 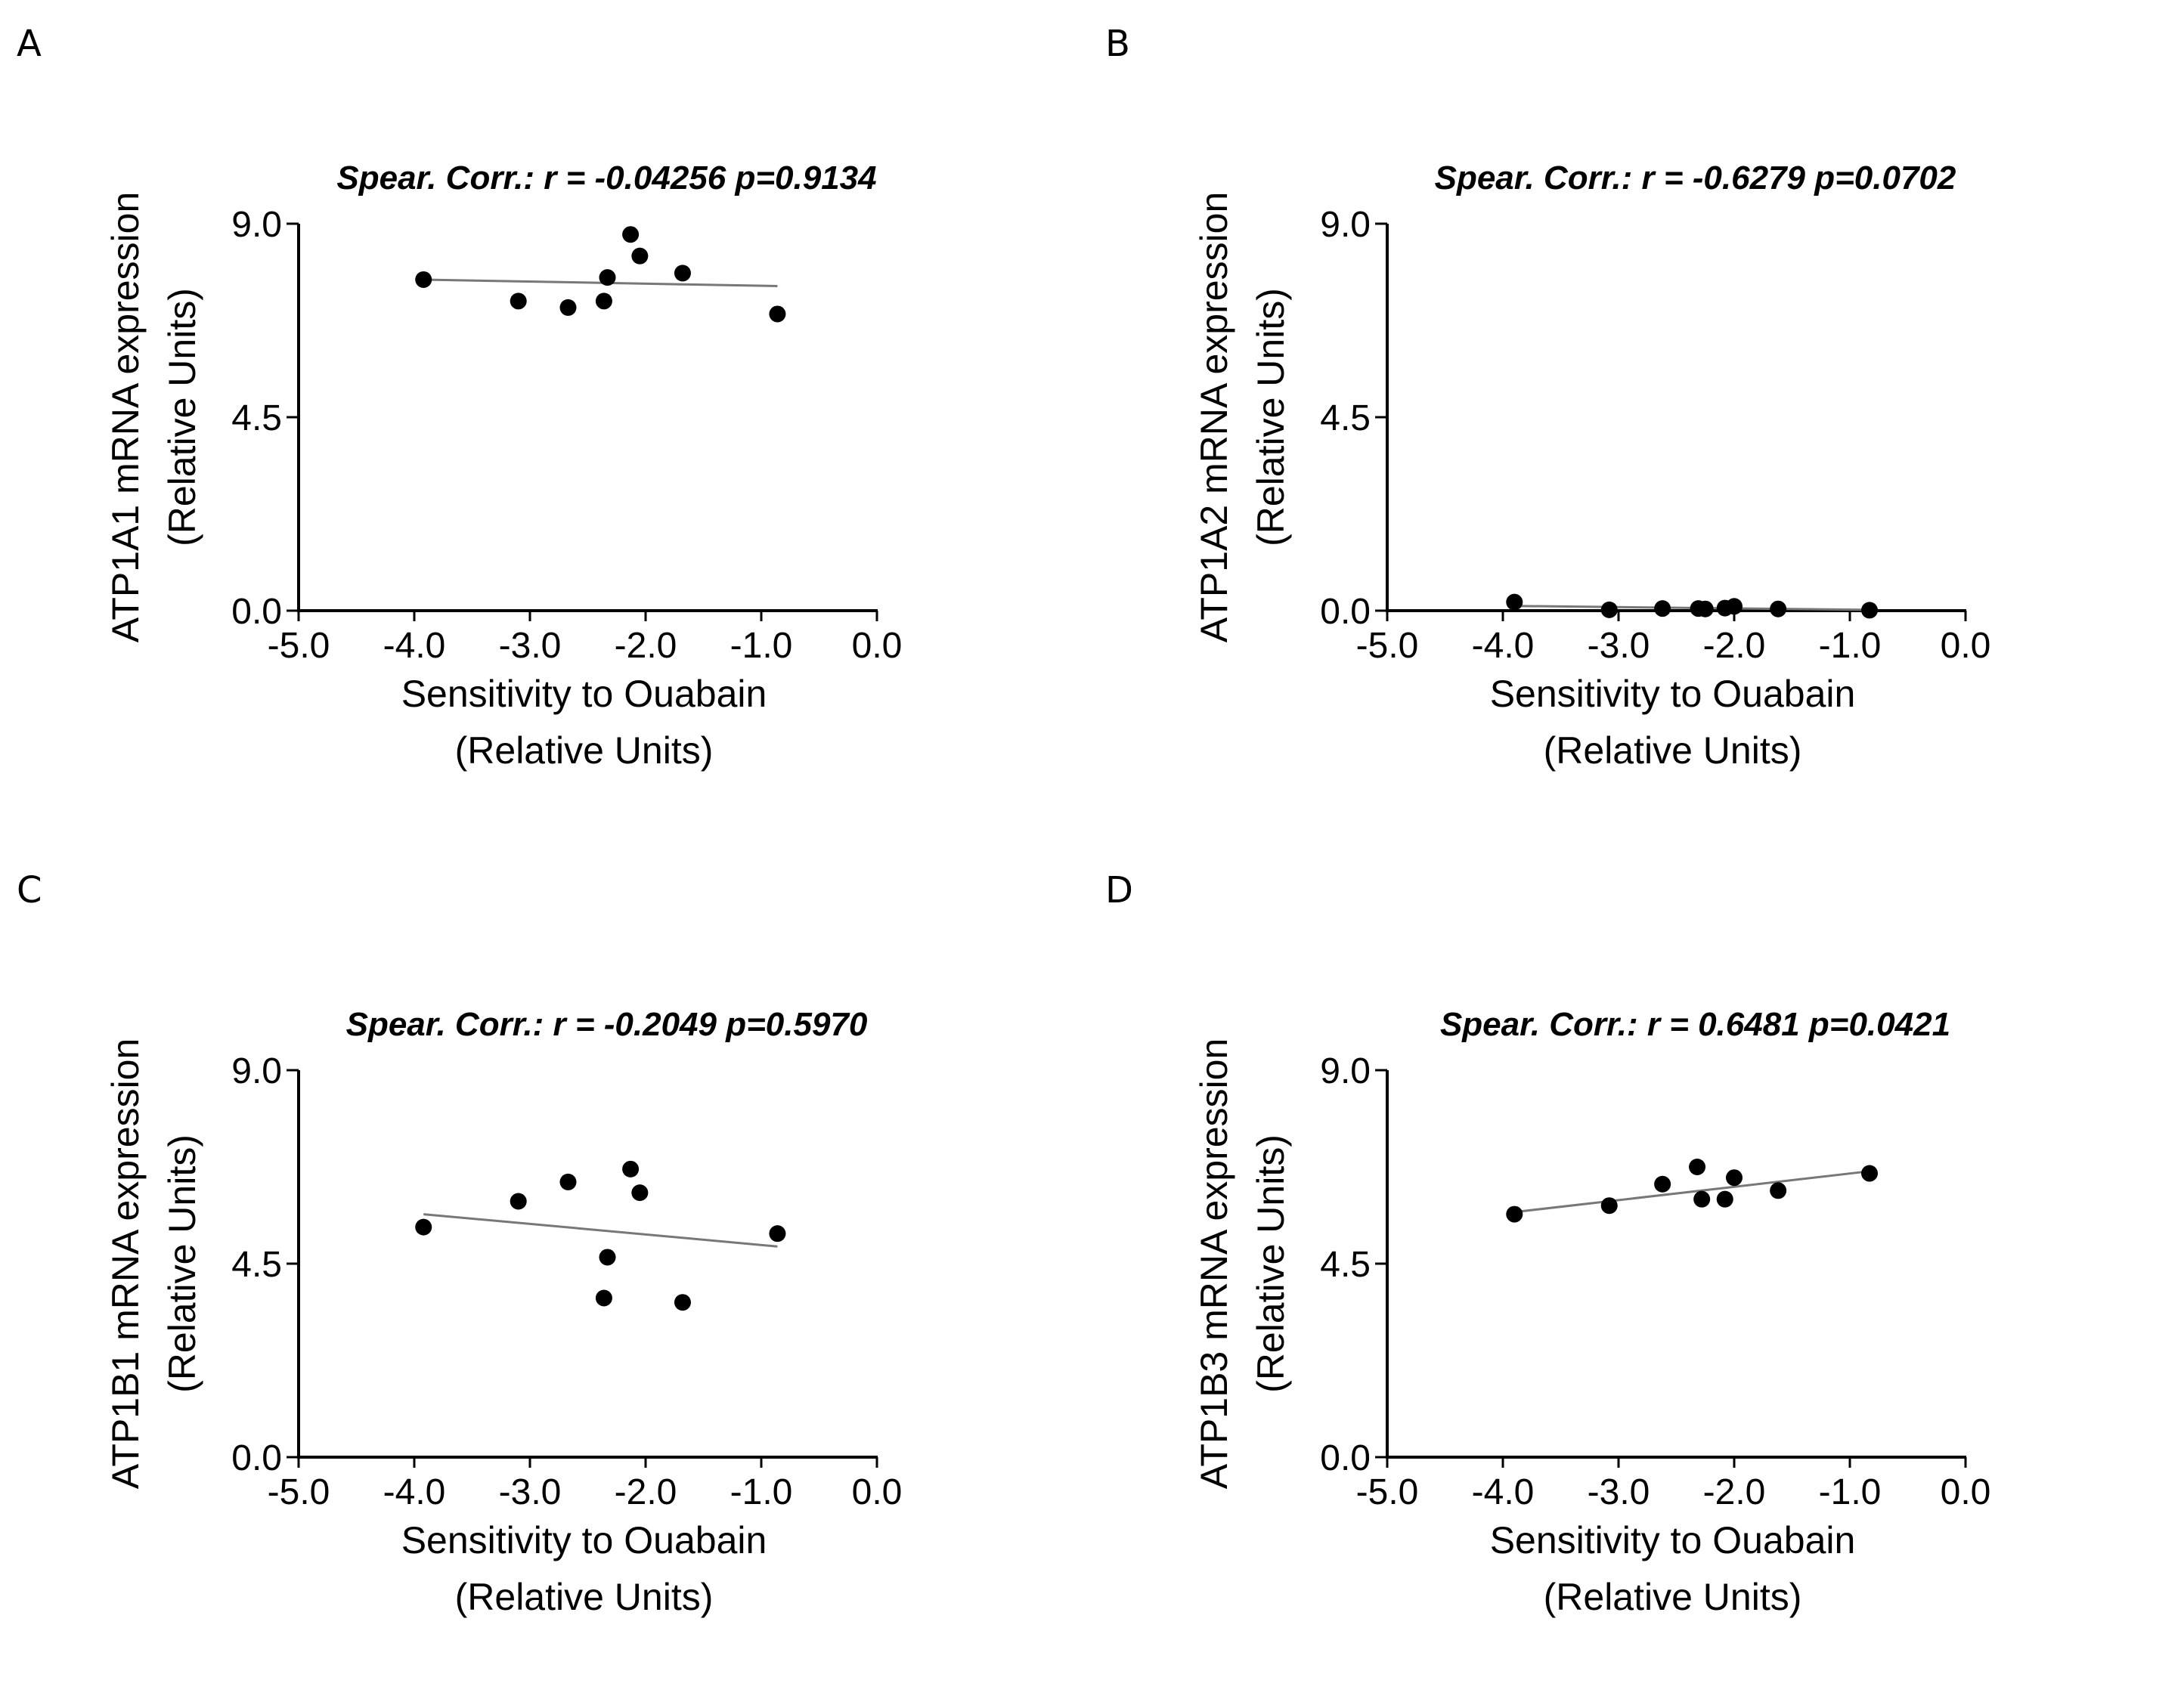 I want to click on y-axis-label: ATP1A2 mRNA expression, so click(x=1214, y=418).